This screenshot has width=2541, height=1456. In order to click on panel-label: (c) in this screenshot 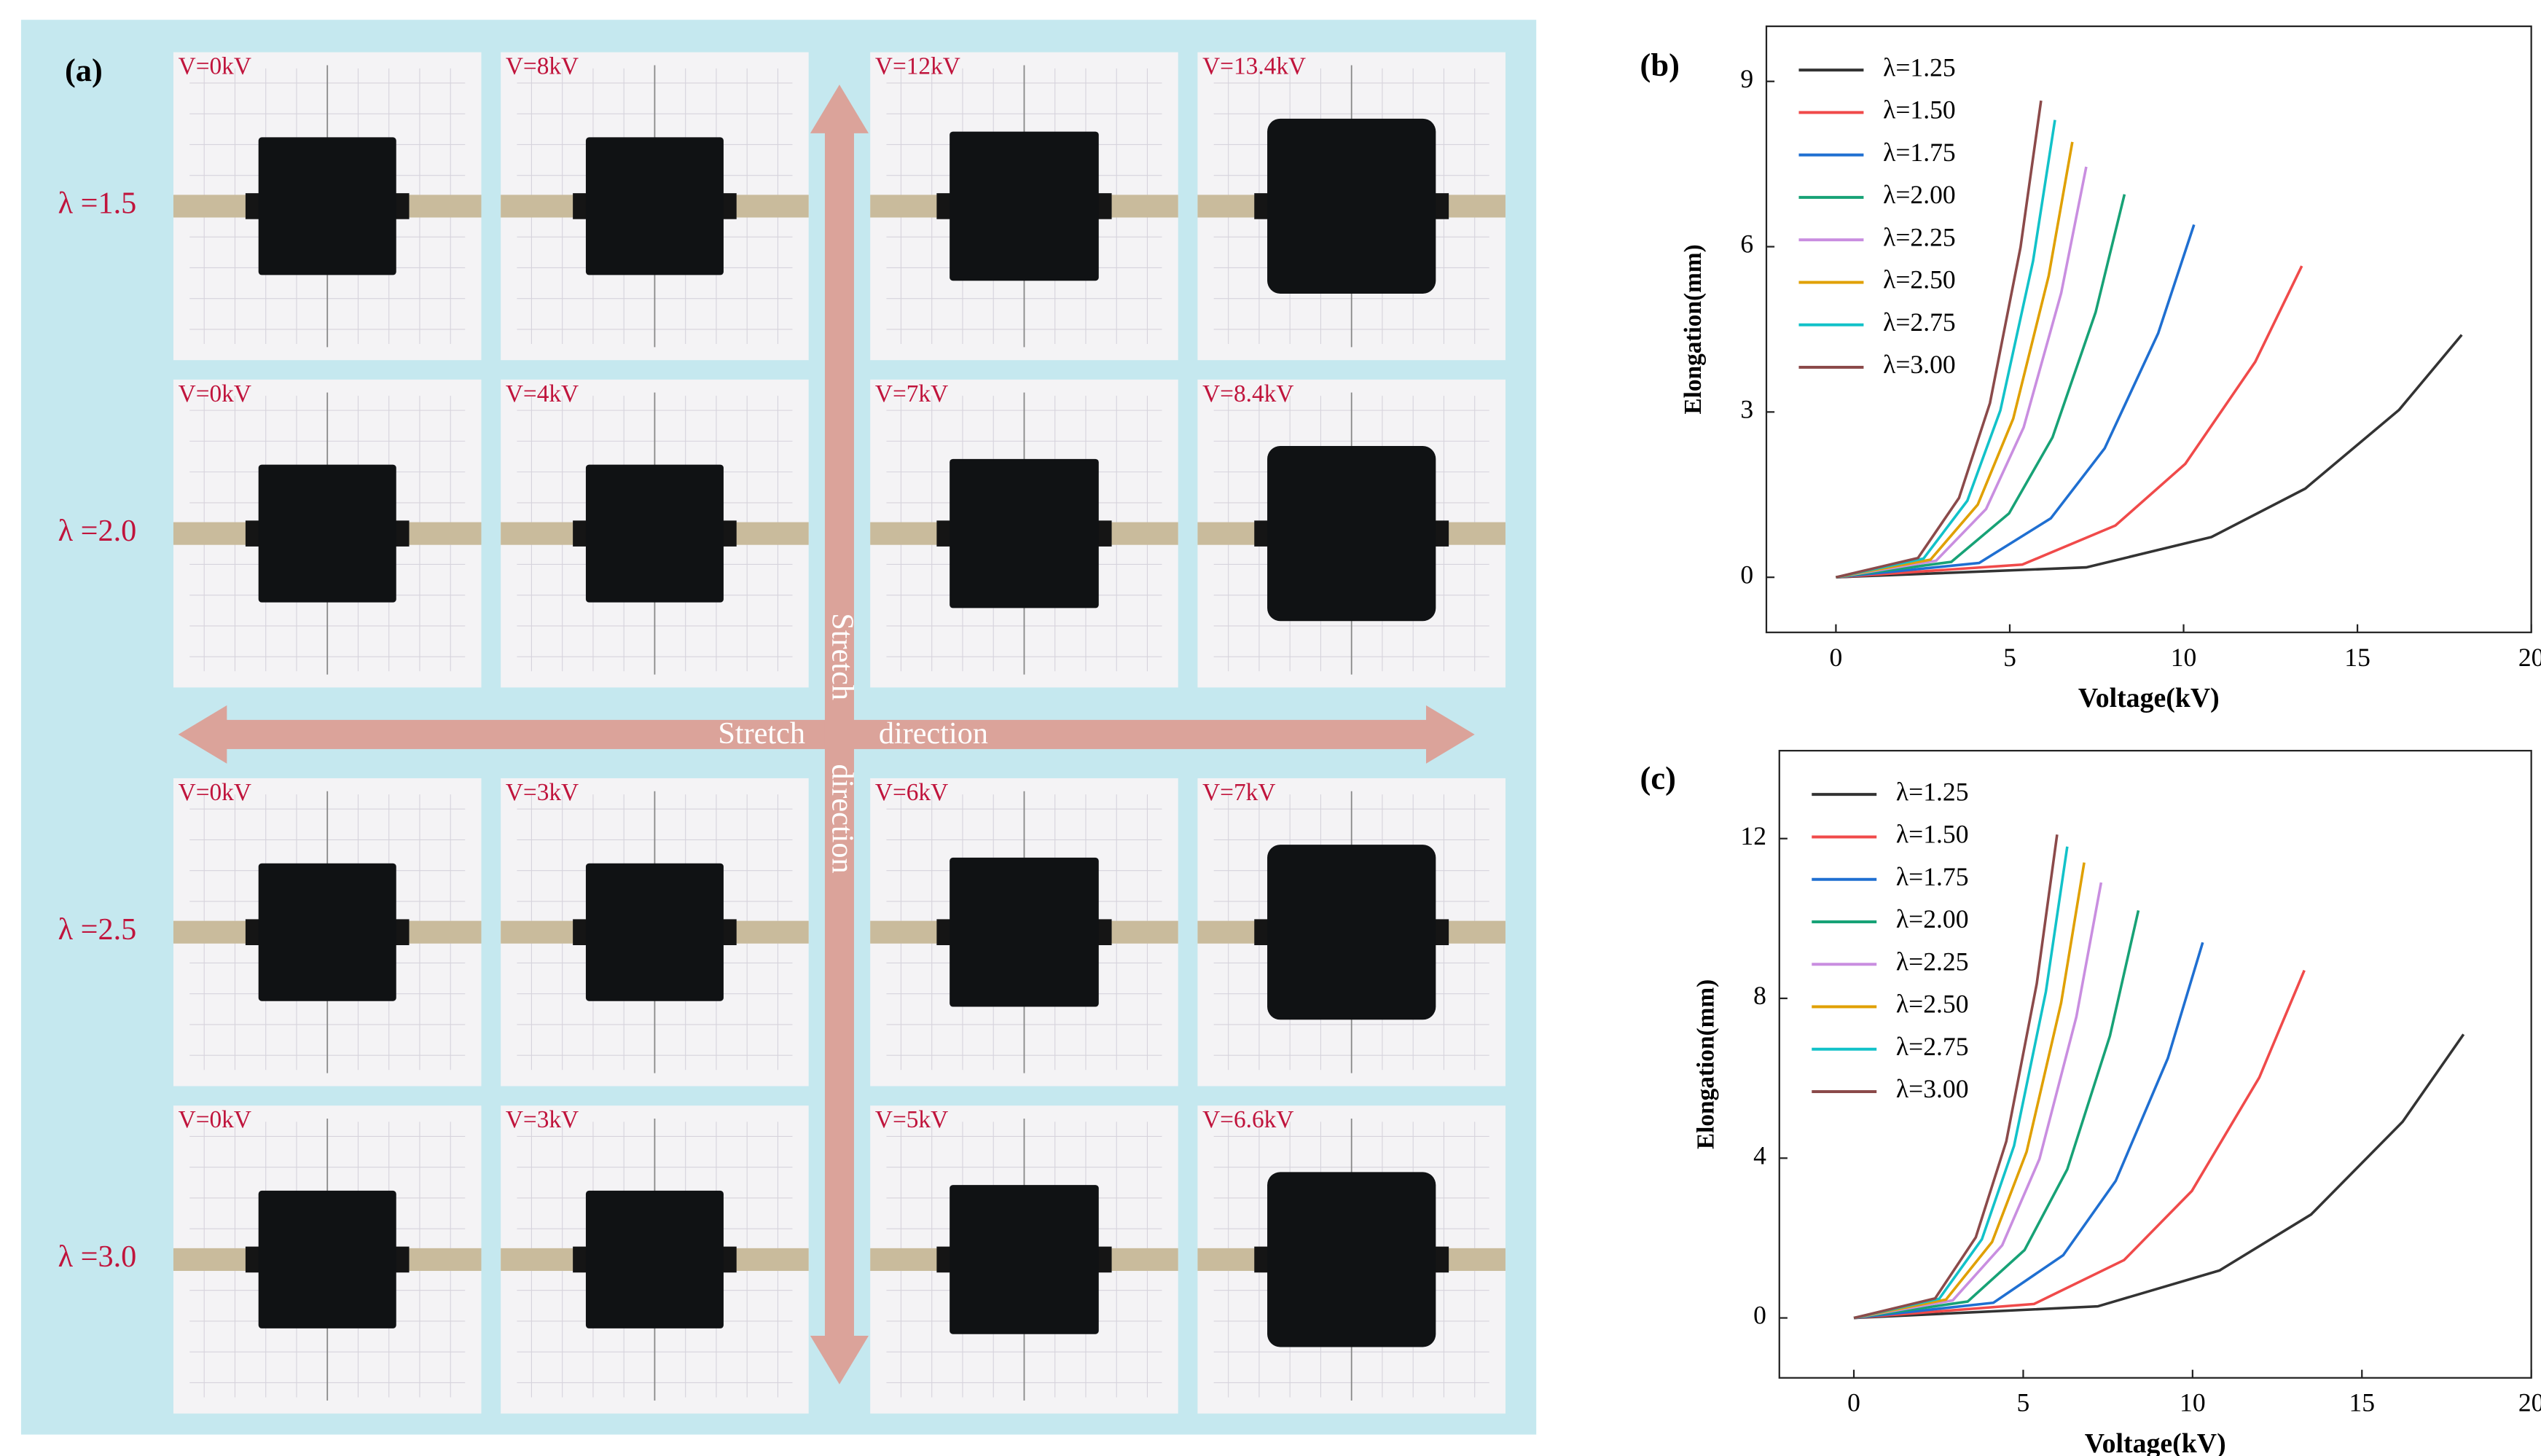, I will do `click(1658, 778)`.